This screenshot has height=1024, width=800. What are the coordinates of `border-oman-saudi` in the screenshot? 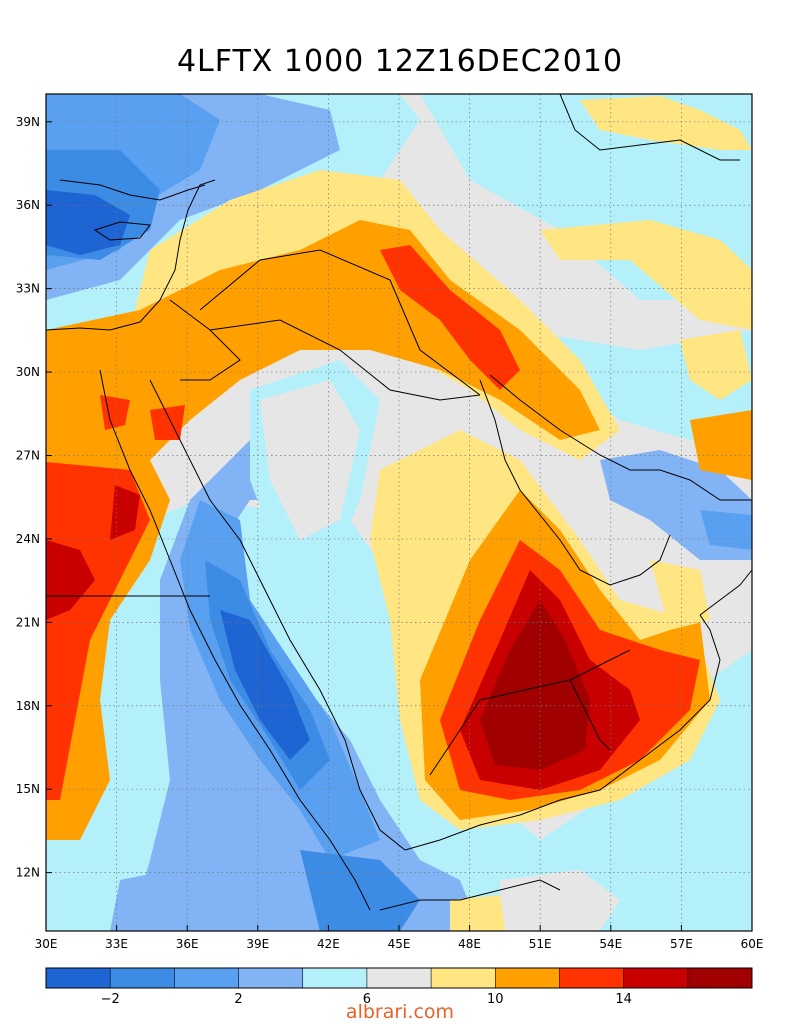 It's located at (590, 715).